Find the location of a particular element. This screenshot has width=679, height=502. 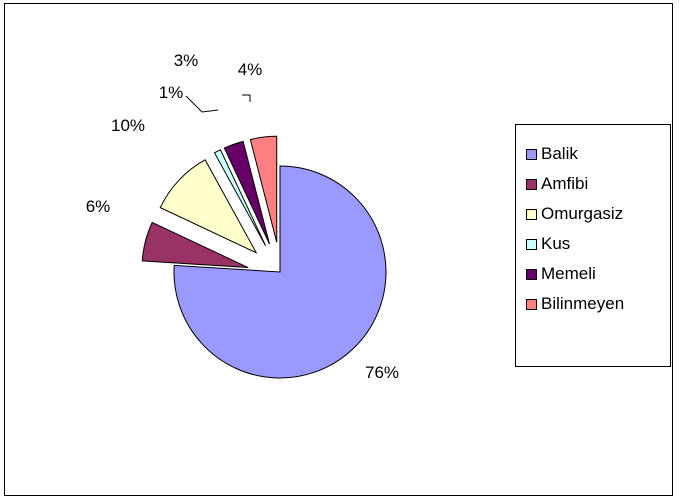

pie-slice-memeli is located at coordinates (246, 192).